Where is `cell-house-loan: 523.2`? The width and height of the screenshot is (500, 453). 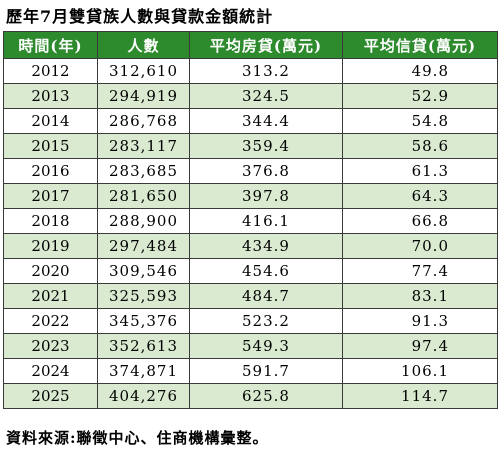
cell-house-loan: 523.2 is located at coordinates (266, 321).